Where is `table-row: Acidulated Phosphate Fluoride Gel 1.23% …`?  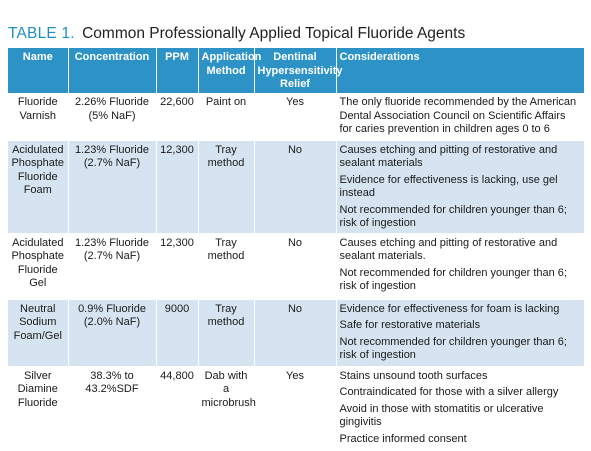
table-row: Acidulated Phosphate Fluoride Gel 1.23% … is located at coordinates (296, 266).